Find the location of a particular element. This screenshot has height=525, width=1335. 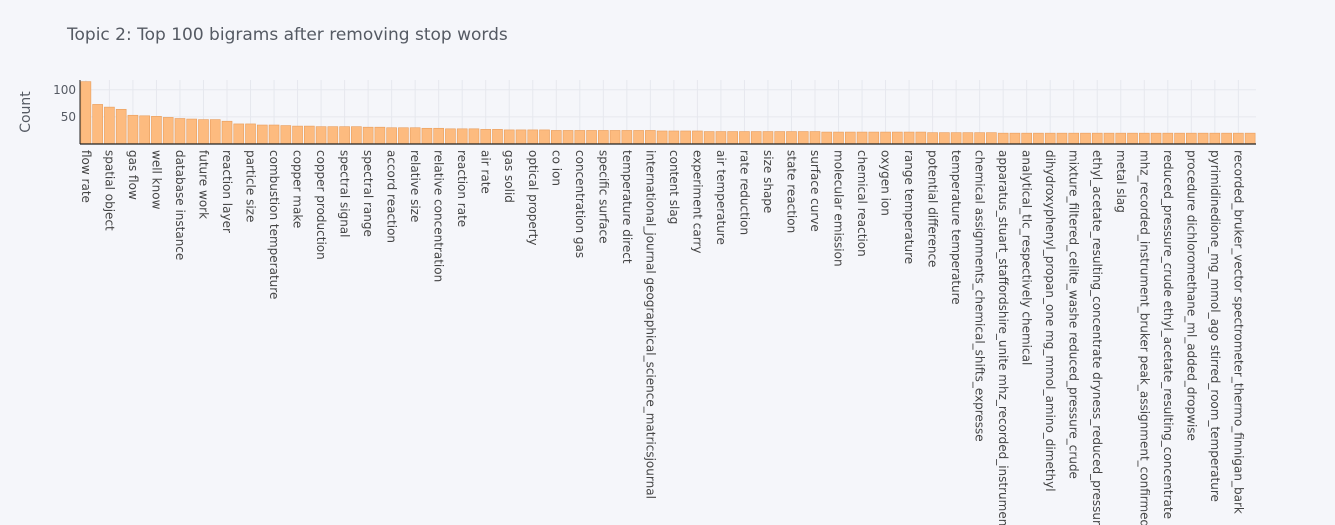

x-tick-label: copper production is located at coordinates (321, 205).